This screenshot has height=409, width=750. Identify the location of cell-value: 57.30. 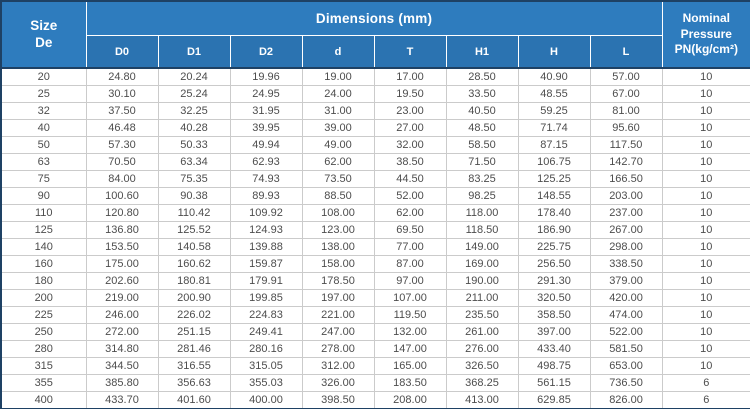
(122, 145).